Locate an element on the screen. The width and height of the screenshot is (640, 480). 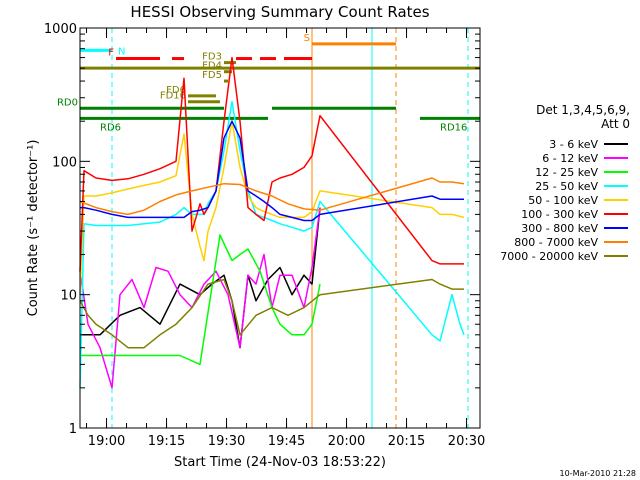
x-tick-label-1: 19:15 is located at coordinates (166, 441).